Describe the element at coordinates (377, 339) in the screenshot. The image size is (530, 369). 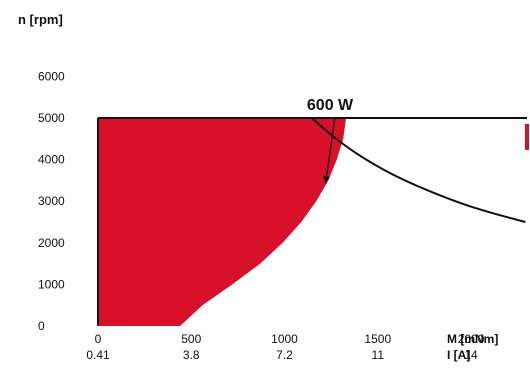
I see `x-tick-label-torque: 1500` at that location.